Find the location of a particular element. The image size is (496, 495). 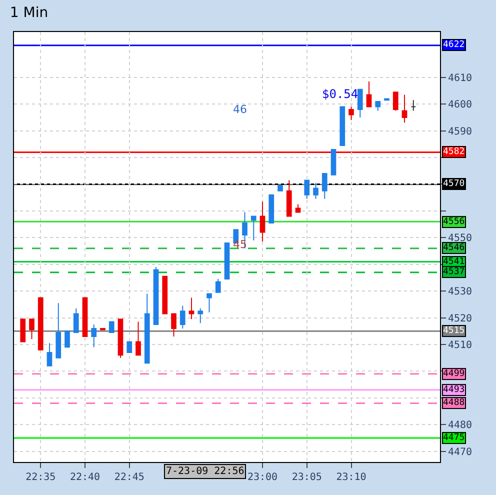

ref-line-label: 4488 is located at coordinates (454, 403).